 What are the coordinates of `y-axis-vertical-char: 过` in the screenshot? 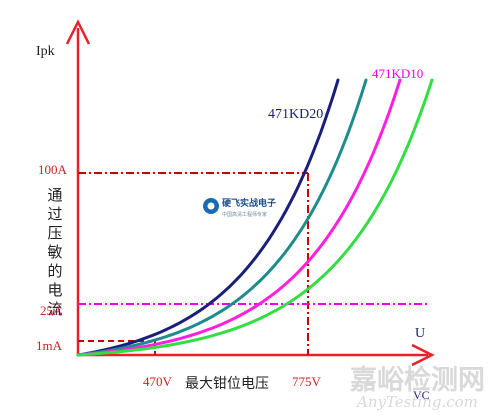 It's located at (54, 214).